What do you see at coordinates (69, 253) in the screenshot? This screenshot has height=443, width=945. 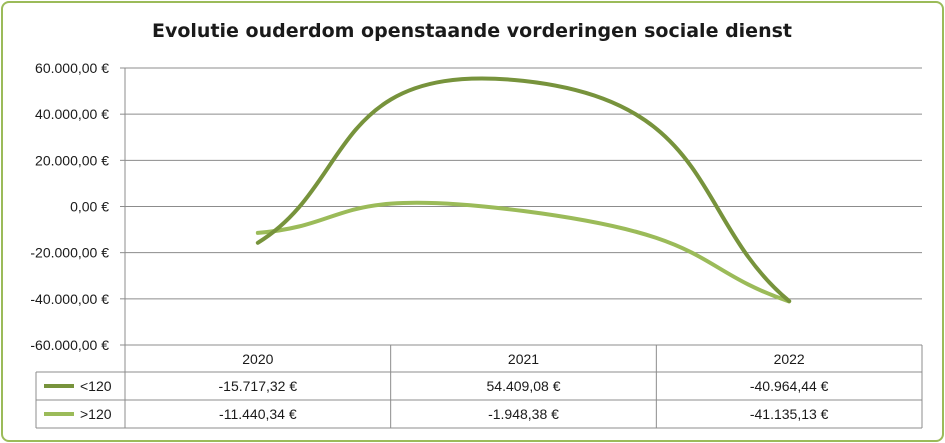 I see `y-tick-label: -20.000,00 €` at bounding box center [69, 253].